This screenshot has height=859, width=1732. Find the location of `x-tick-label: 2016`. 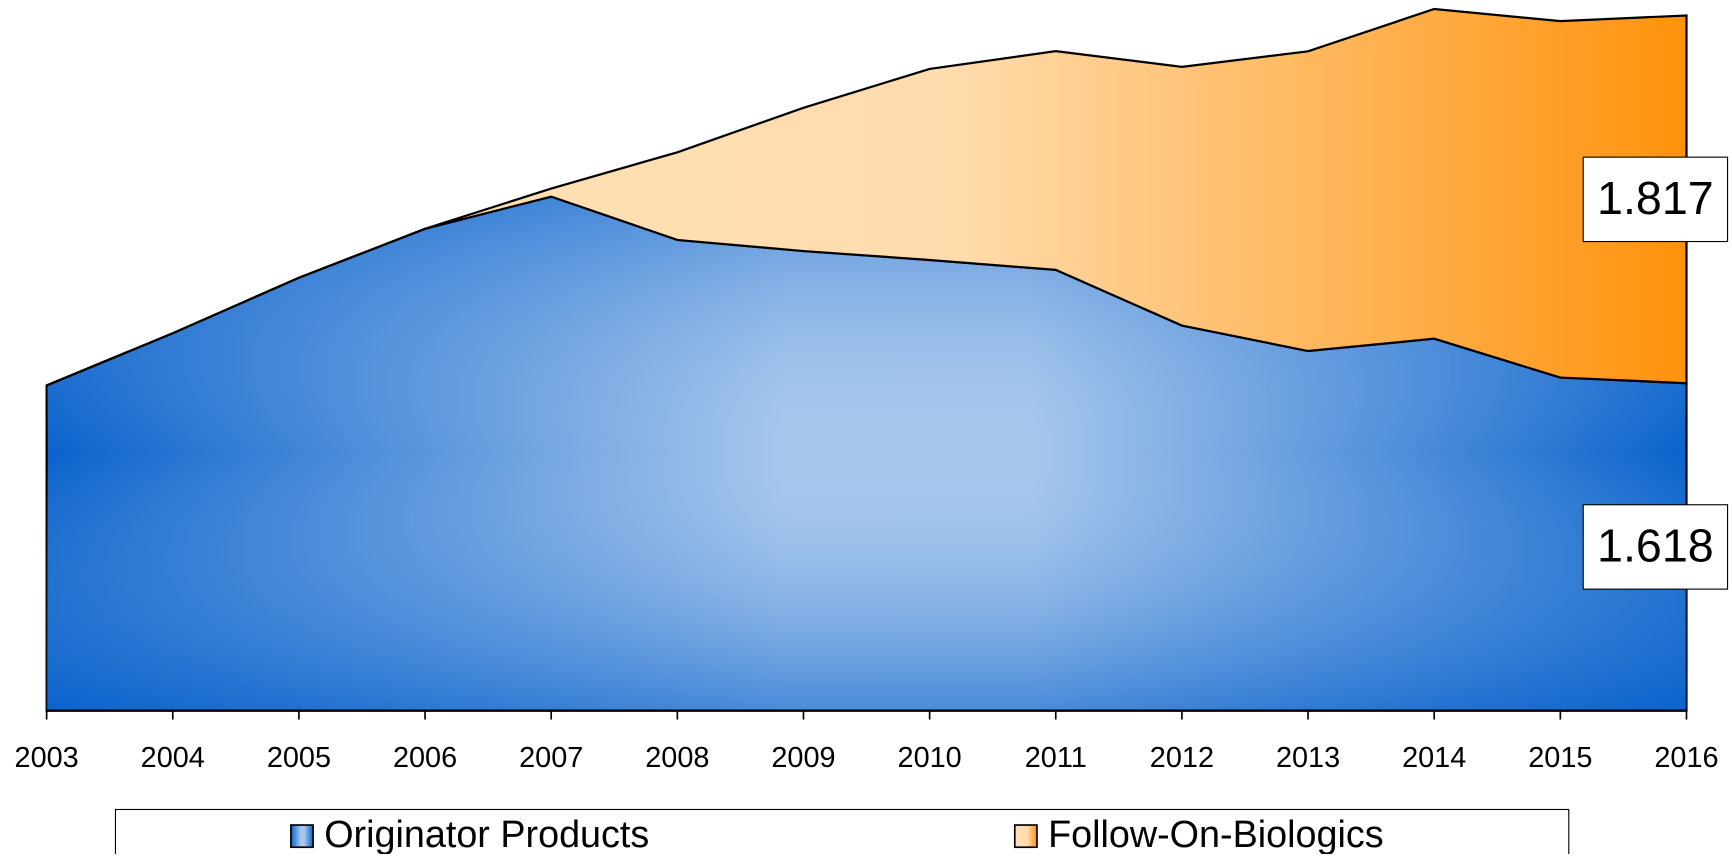

x-tick-label: 2016 is located at coordinates (1686, 758).